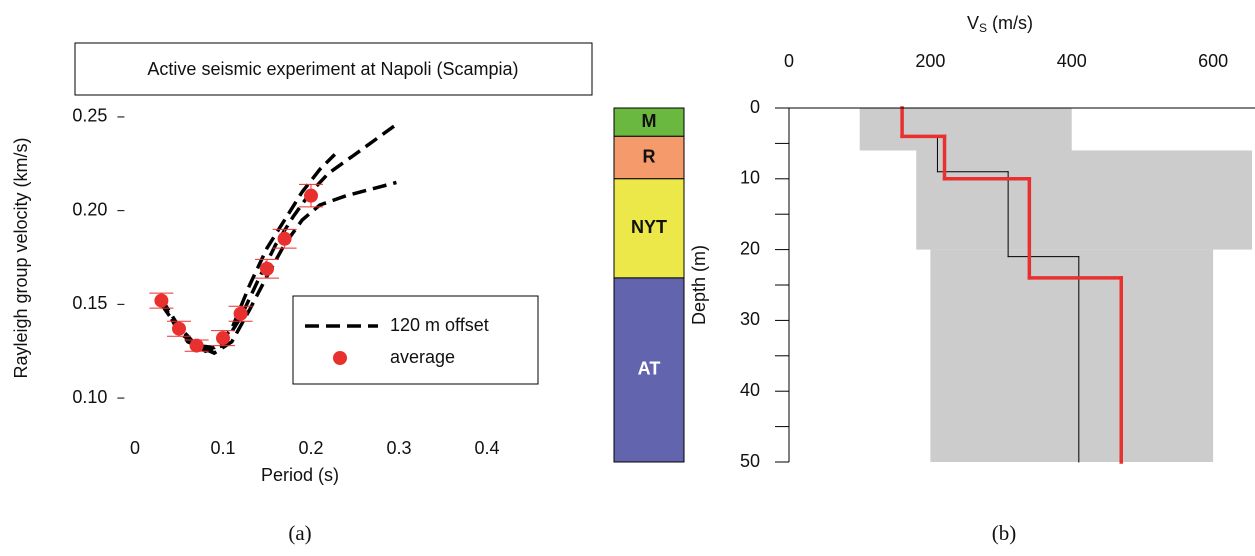 Image resolution: width=1255 pixels, height=556 pixels. Describe the element at coordinates (699, 285) in the screenshot. I see `y-axis-label: Depth (m)` at that location.